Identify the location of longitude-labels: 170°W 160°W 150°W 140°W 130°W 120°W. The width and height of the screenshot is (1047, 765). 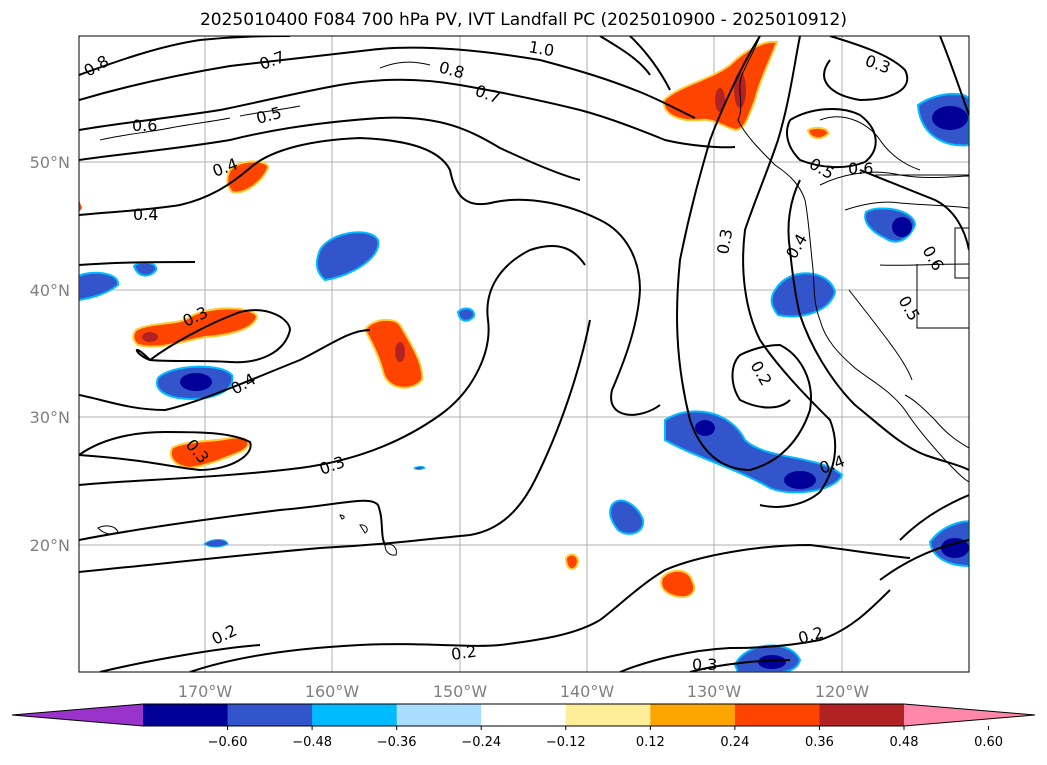
(524, 691).